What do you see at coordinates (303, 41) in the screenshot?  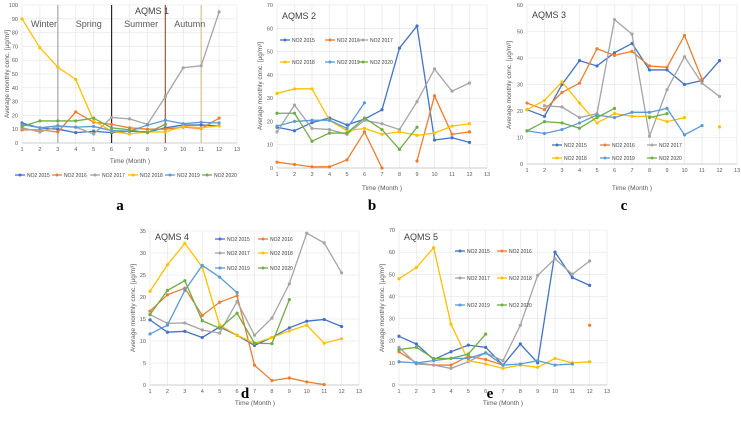 I see `legend-label: NO2 2015` at bounding box center [303, 41].